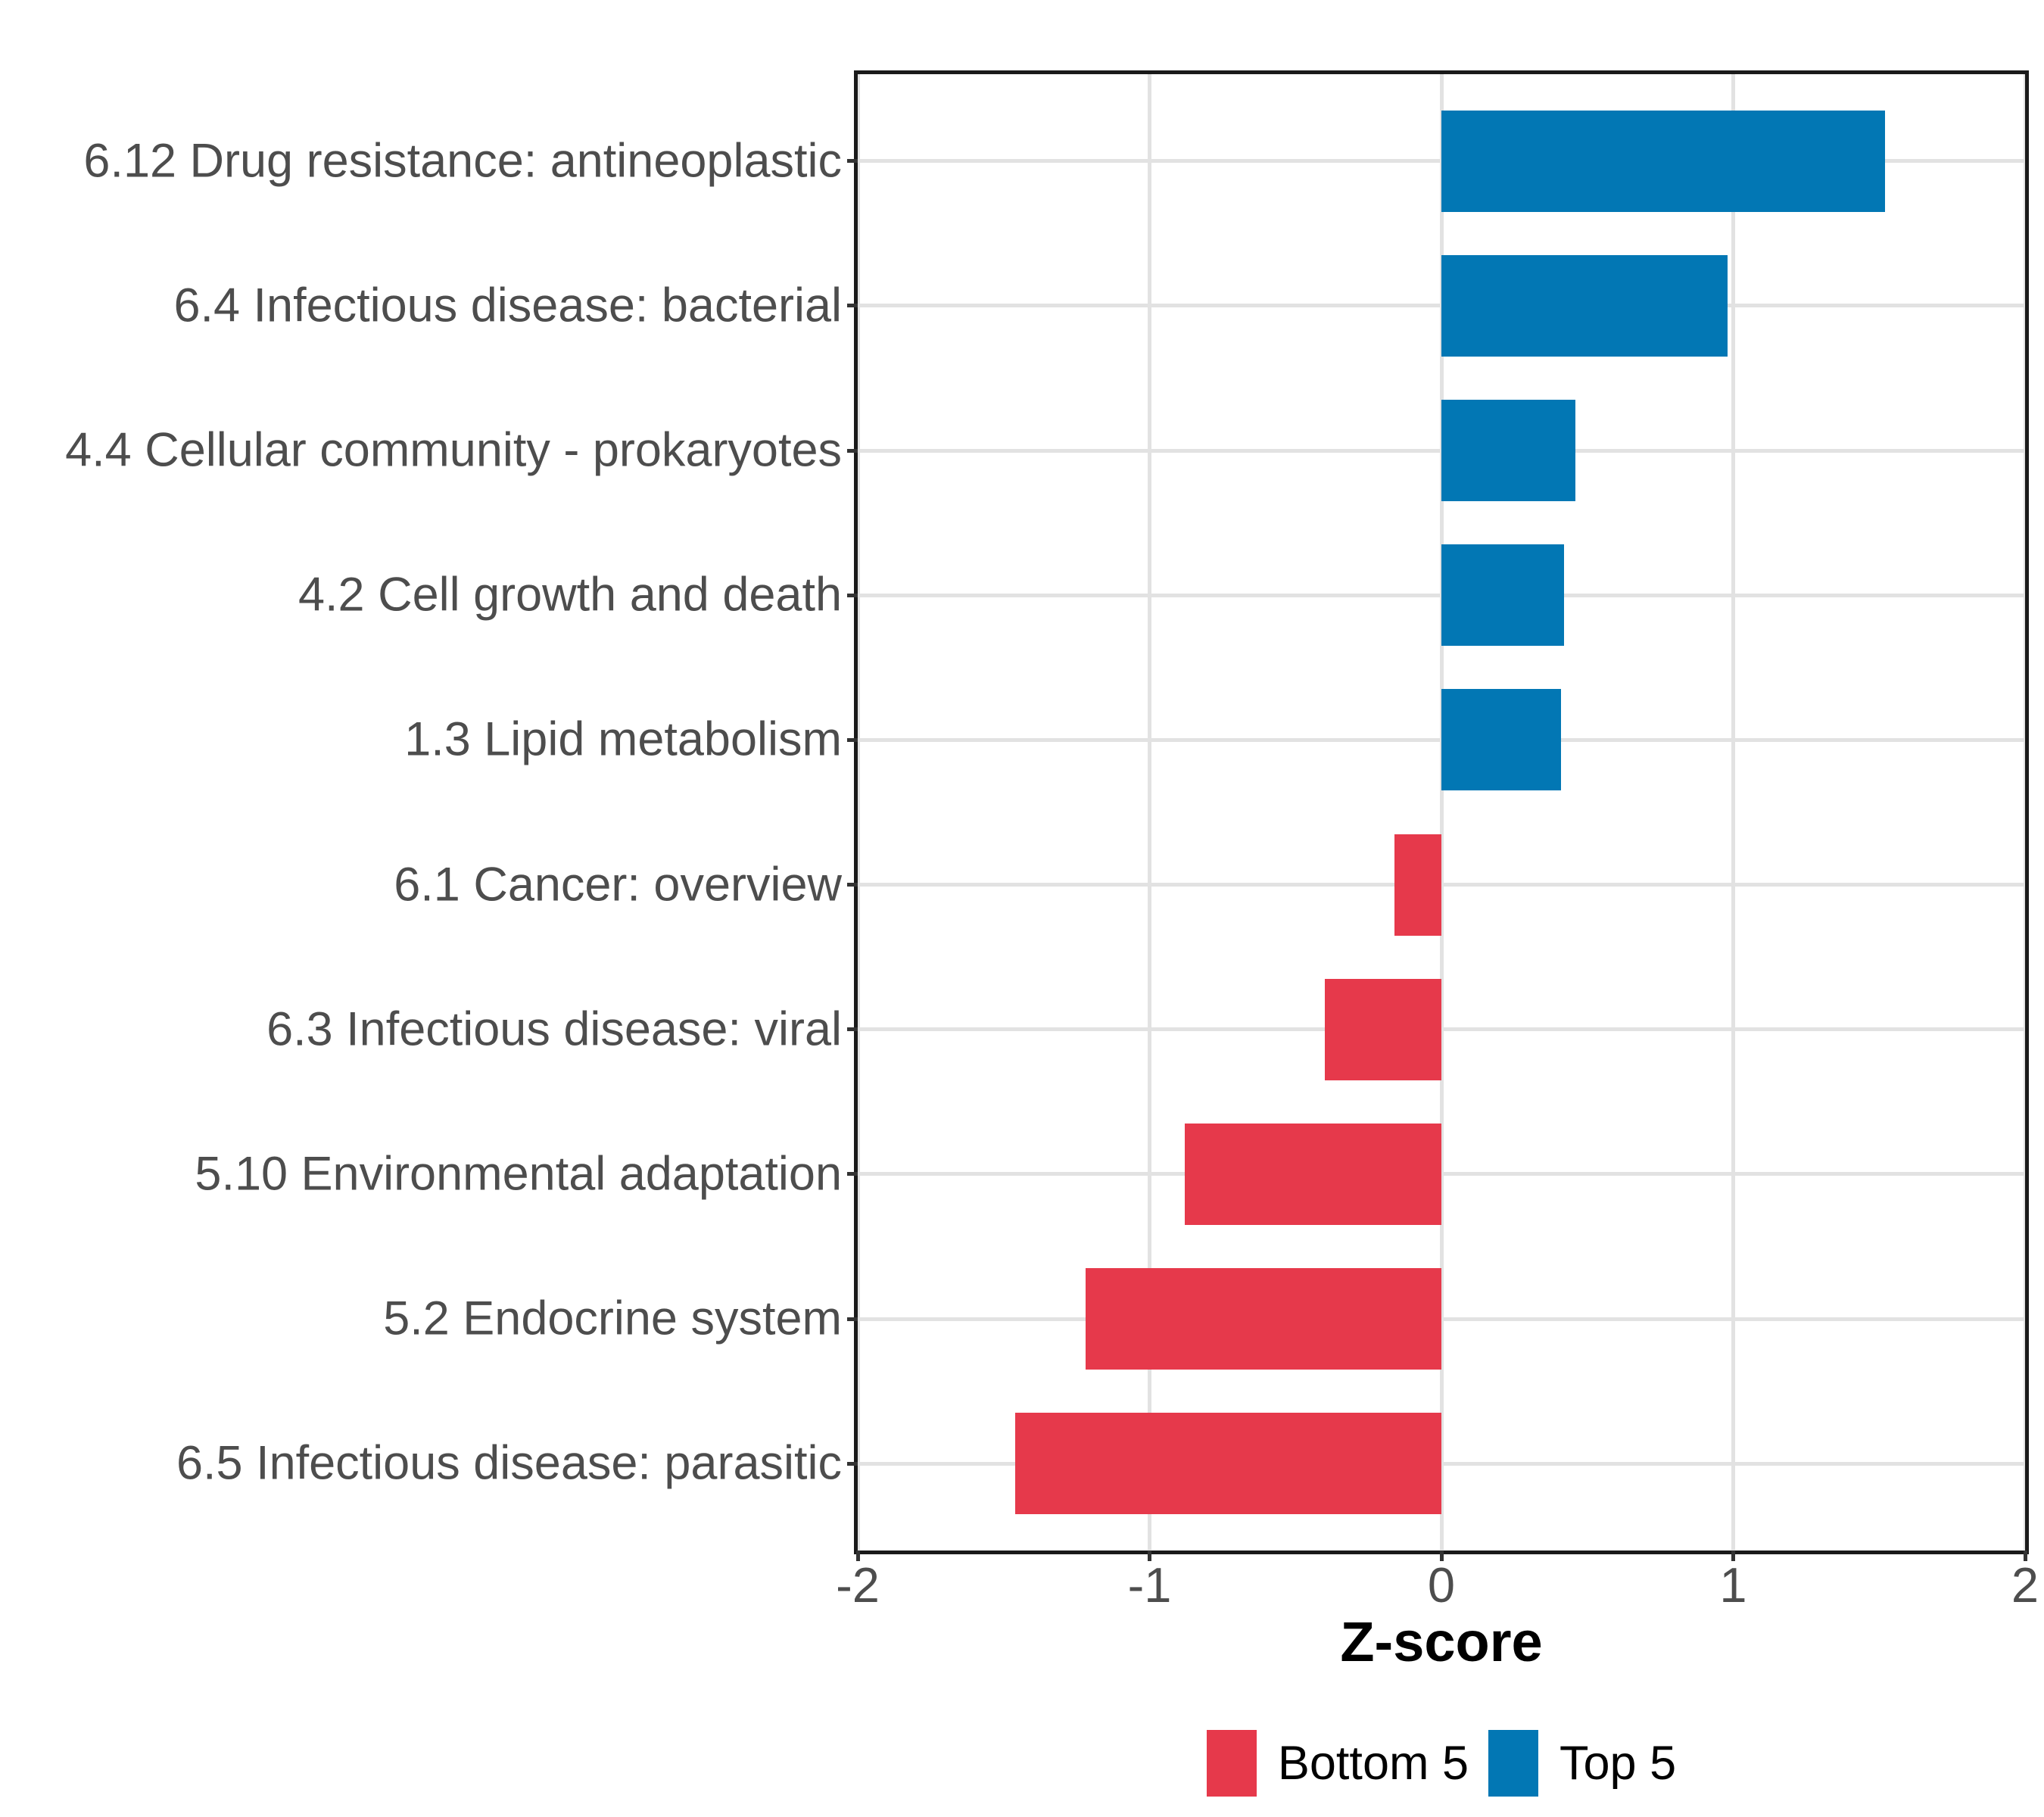  I want to click on x-axis-title: Z-score, so click(1441, 1641).